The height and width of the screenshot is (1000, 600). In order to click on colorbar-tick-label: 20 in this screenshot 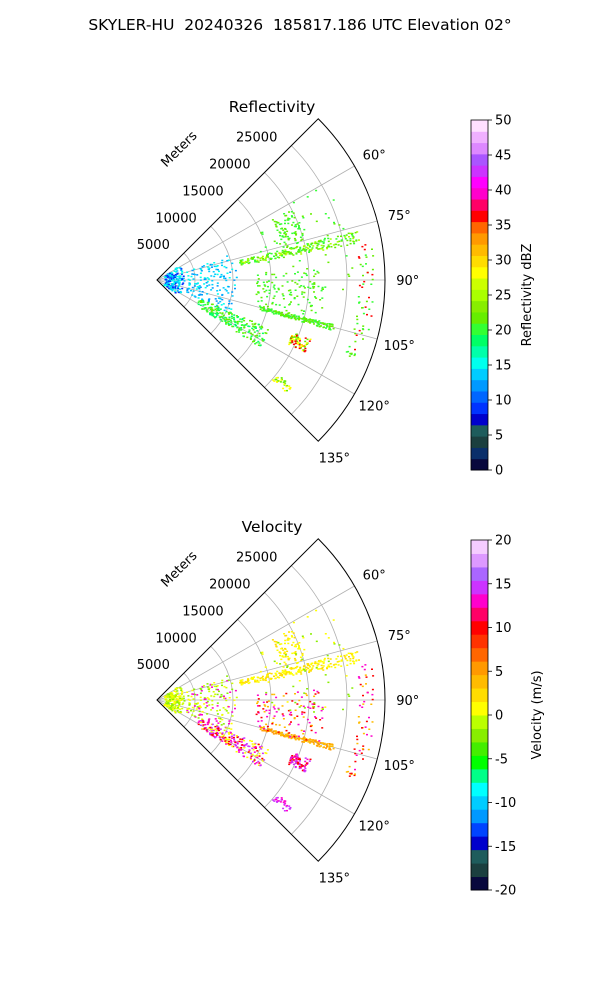, I will do `click(503, 331)`.